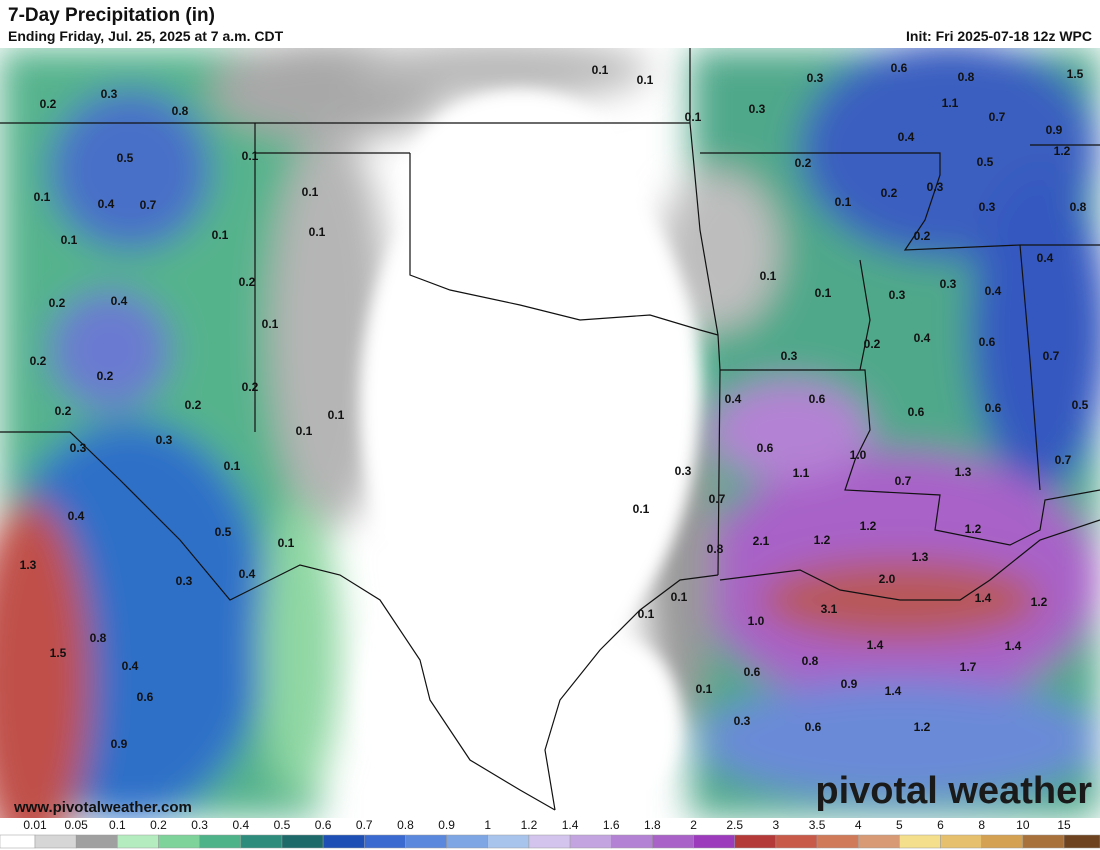 The image size is (1100, 850). Describe the element at coordinates (693, 825) in the screenshot. I see `colorbar-label: 2` at that location.